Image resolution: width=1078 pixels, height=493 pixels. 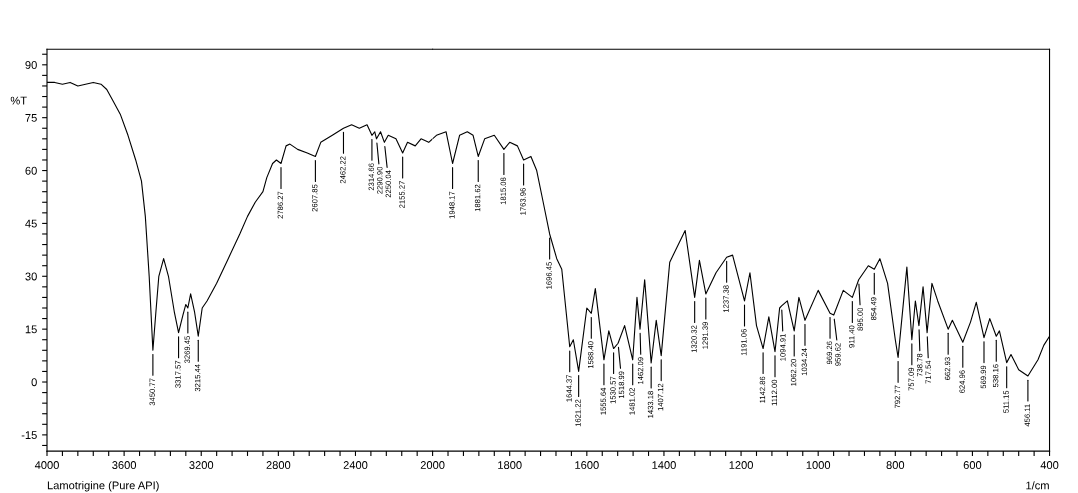 What do you see at coordinates (432, 465) in the screenshot?
I see `x-tick-label: 2000` at bounding box center [432, 465].